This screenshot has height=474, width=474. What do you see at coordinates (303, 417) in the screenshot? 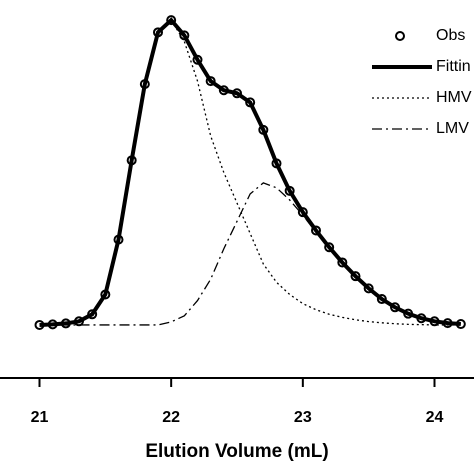
I see `x-tick-label: 23` at bounding box center [303, 417].